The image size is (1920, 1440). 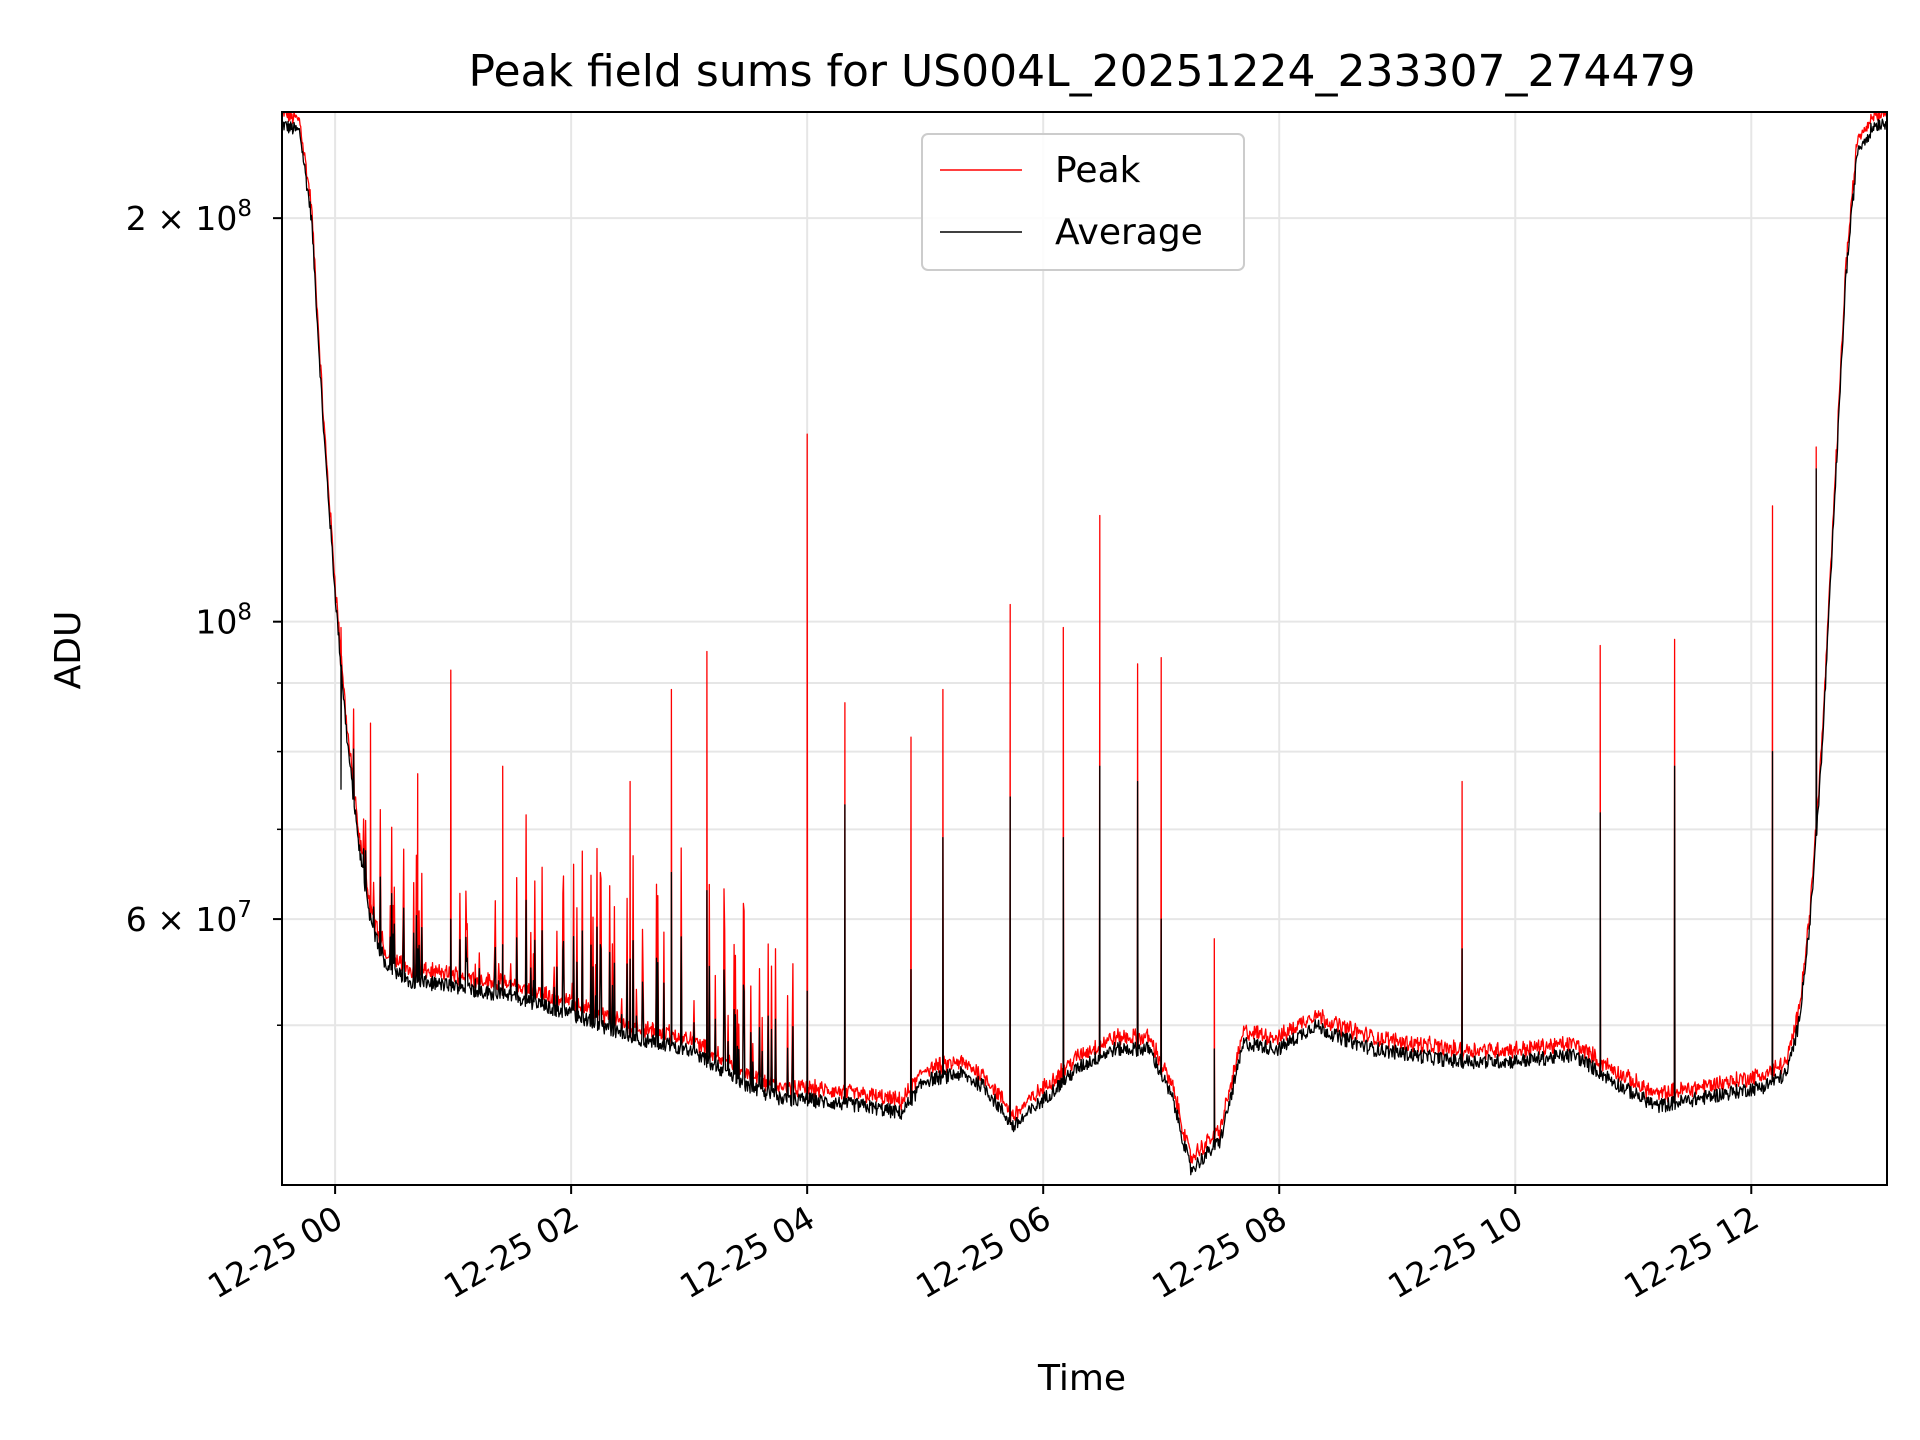 What do you see at coordinates (244, 910) in the screenshot?
I see `y-tick-exponent: 7` at bounding box center [244, 910].